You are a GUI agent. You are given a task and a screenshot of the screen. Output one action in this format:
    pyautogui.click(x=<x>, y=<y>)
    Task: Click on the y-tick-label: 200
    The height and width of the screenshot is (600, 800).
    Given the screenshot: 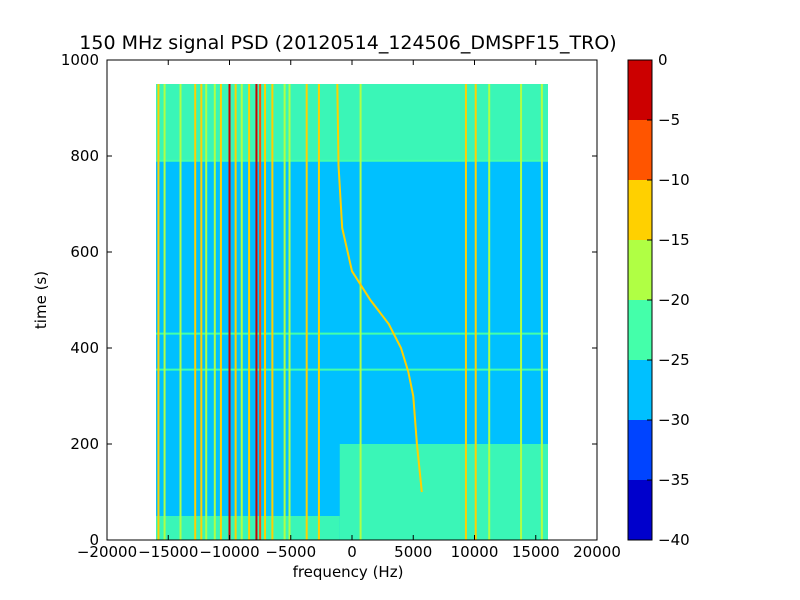 What is the action you would take?
    pyautogui.click(x=84, y=444)
    